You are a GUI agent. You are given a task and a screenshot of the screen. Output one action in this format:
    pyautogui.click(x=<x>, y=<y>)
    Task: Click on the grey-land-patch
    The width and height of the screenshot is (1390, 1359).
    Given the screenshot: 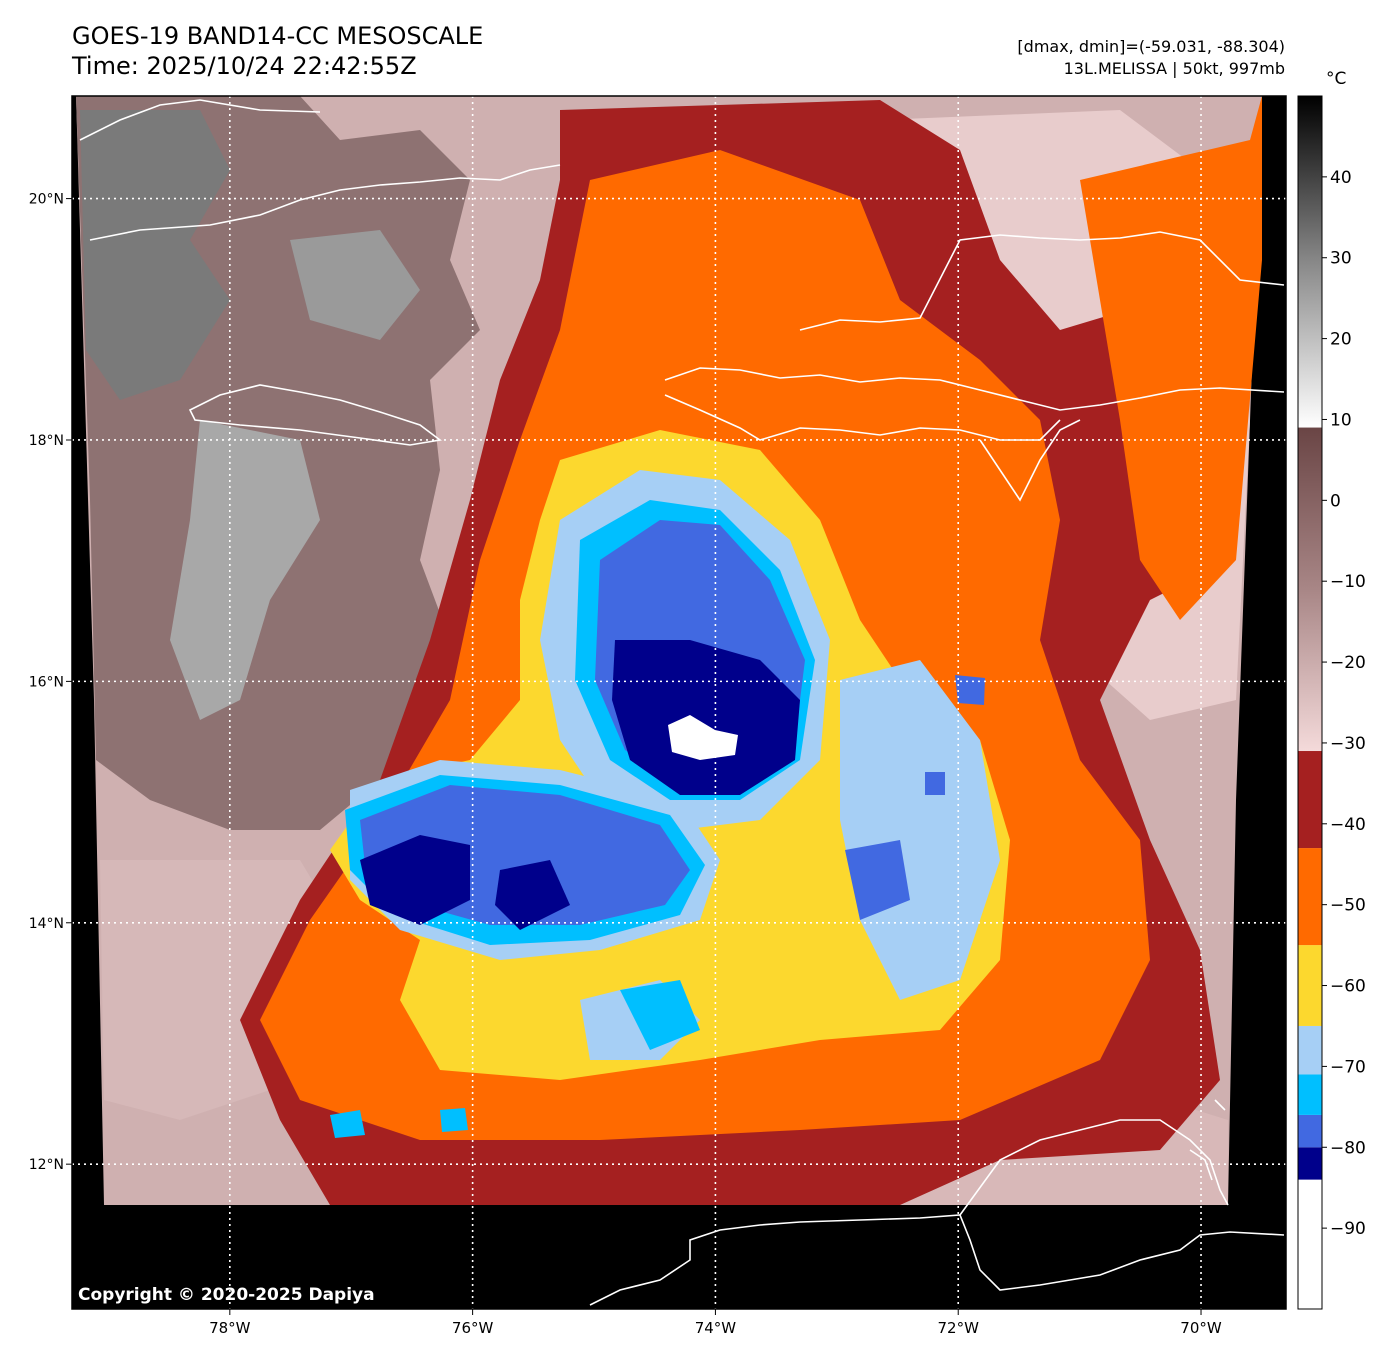 What is the action you would take?
    pyautogui.click(x=155, y=255)
    